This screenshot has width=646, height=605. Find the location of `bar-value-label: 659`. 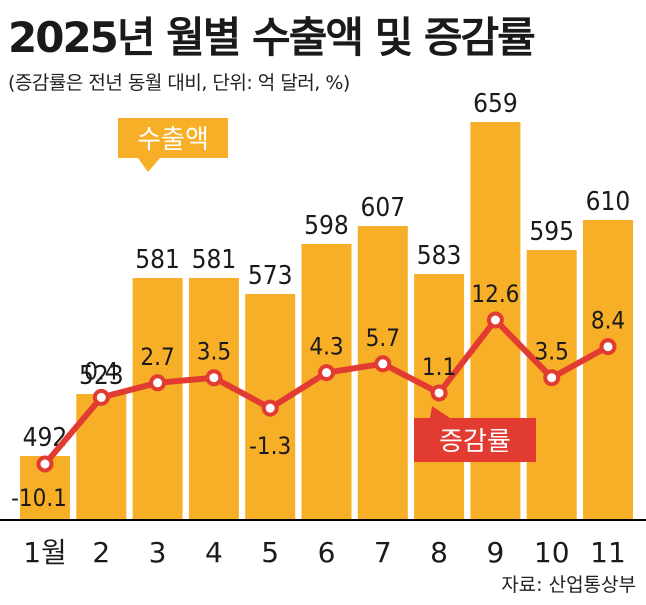

bar-value-label: 659 is located at coordinates (495, 104).